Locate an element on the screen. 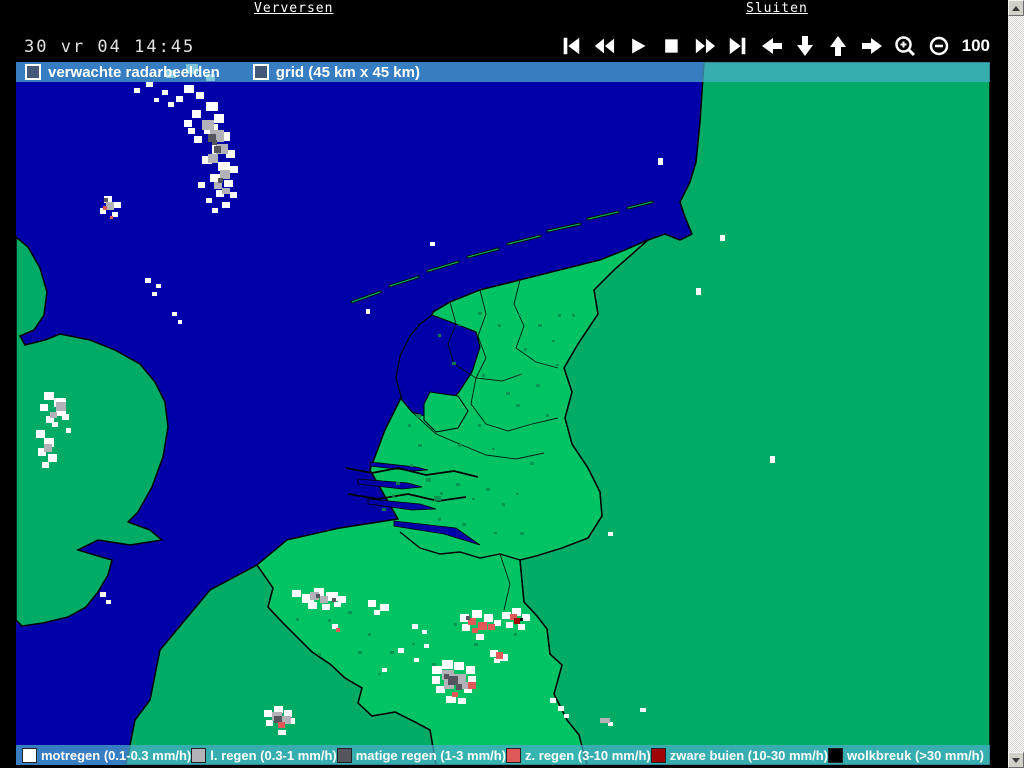 The image size is (1024, 768). scroll-down-icon is located at coordinates (1016, 760).